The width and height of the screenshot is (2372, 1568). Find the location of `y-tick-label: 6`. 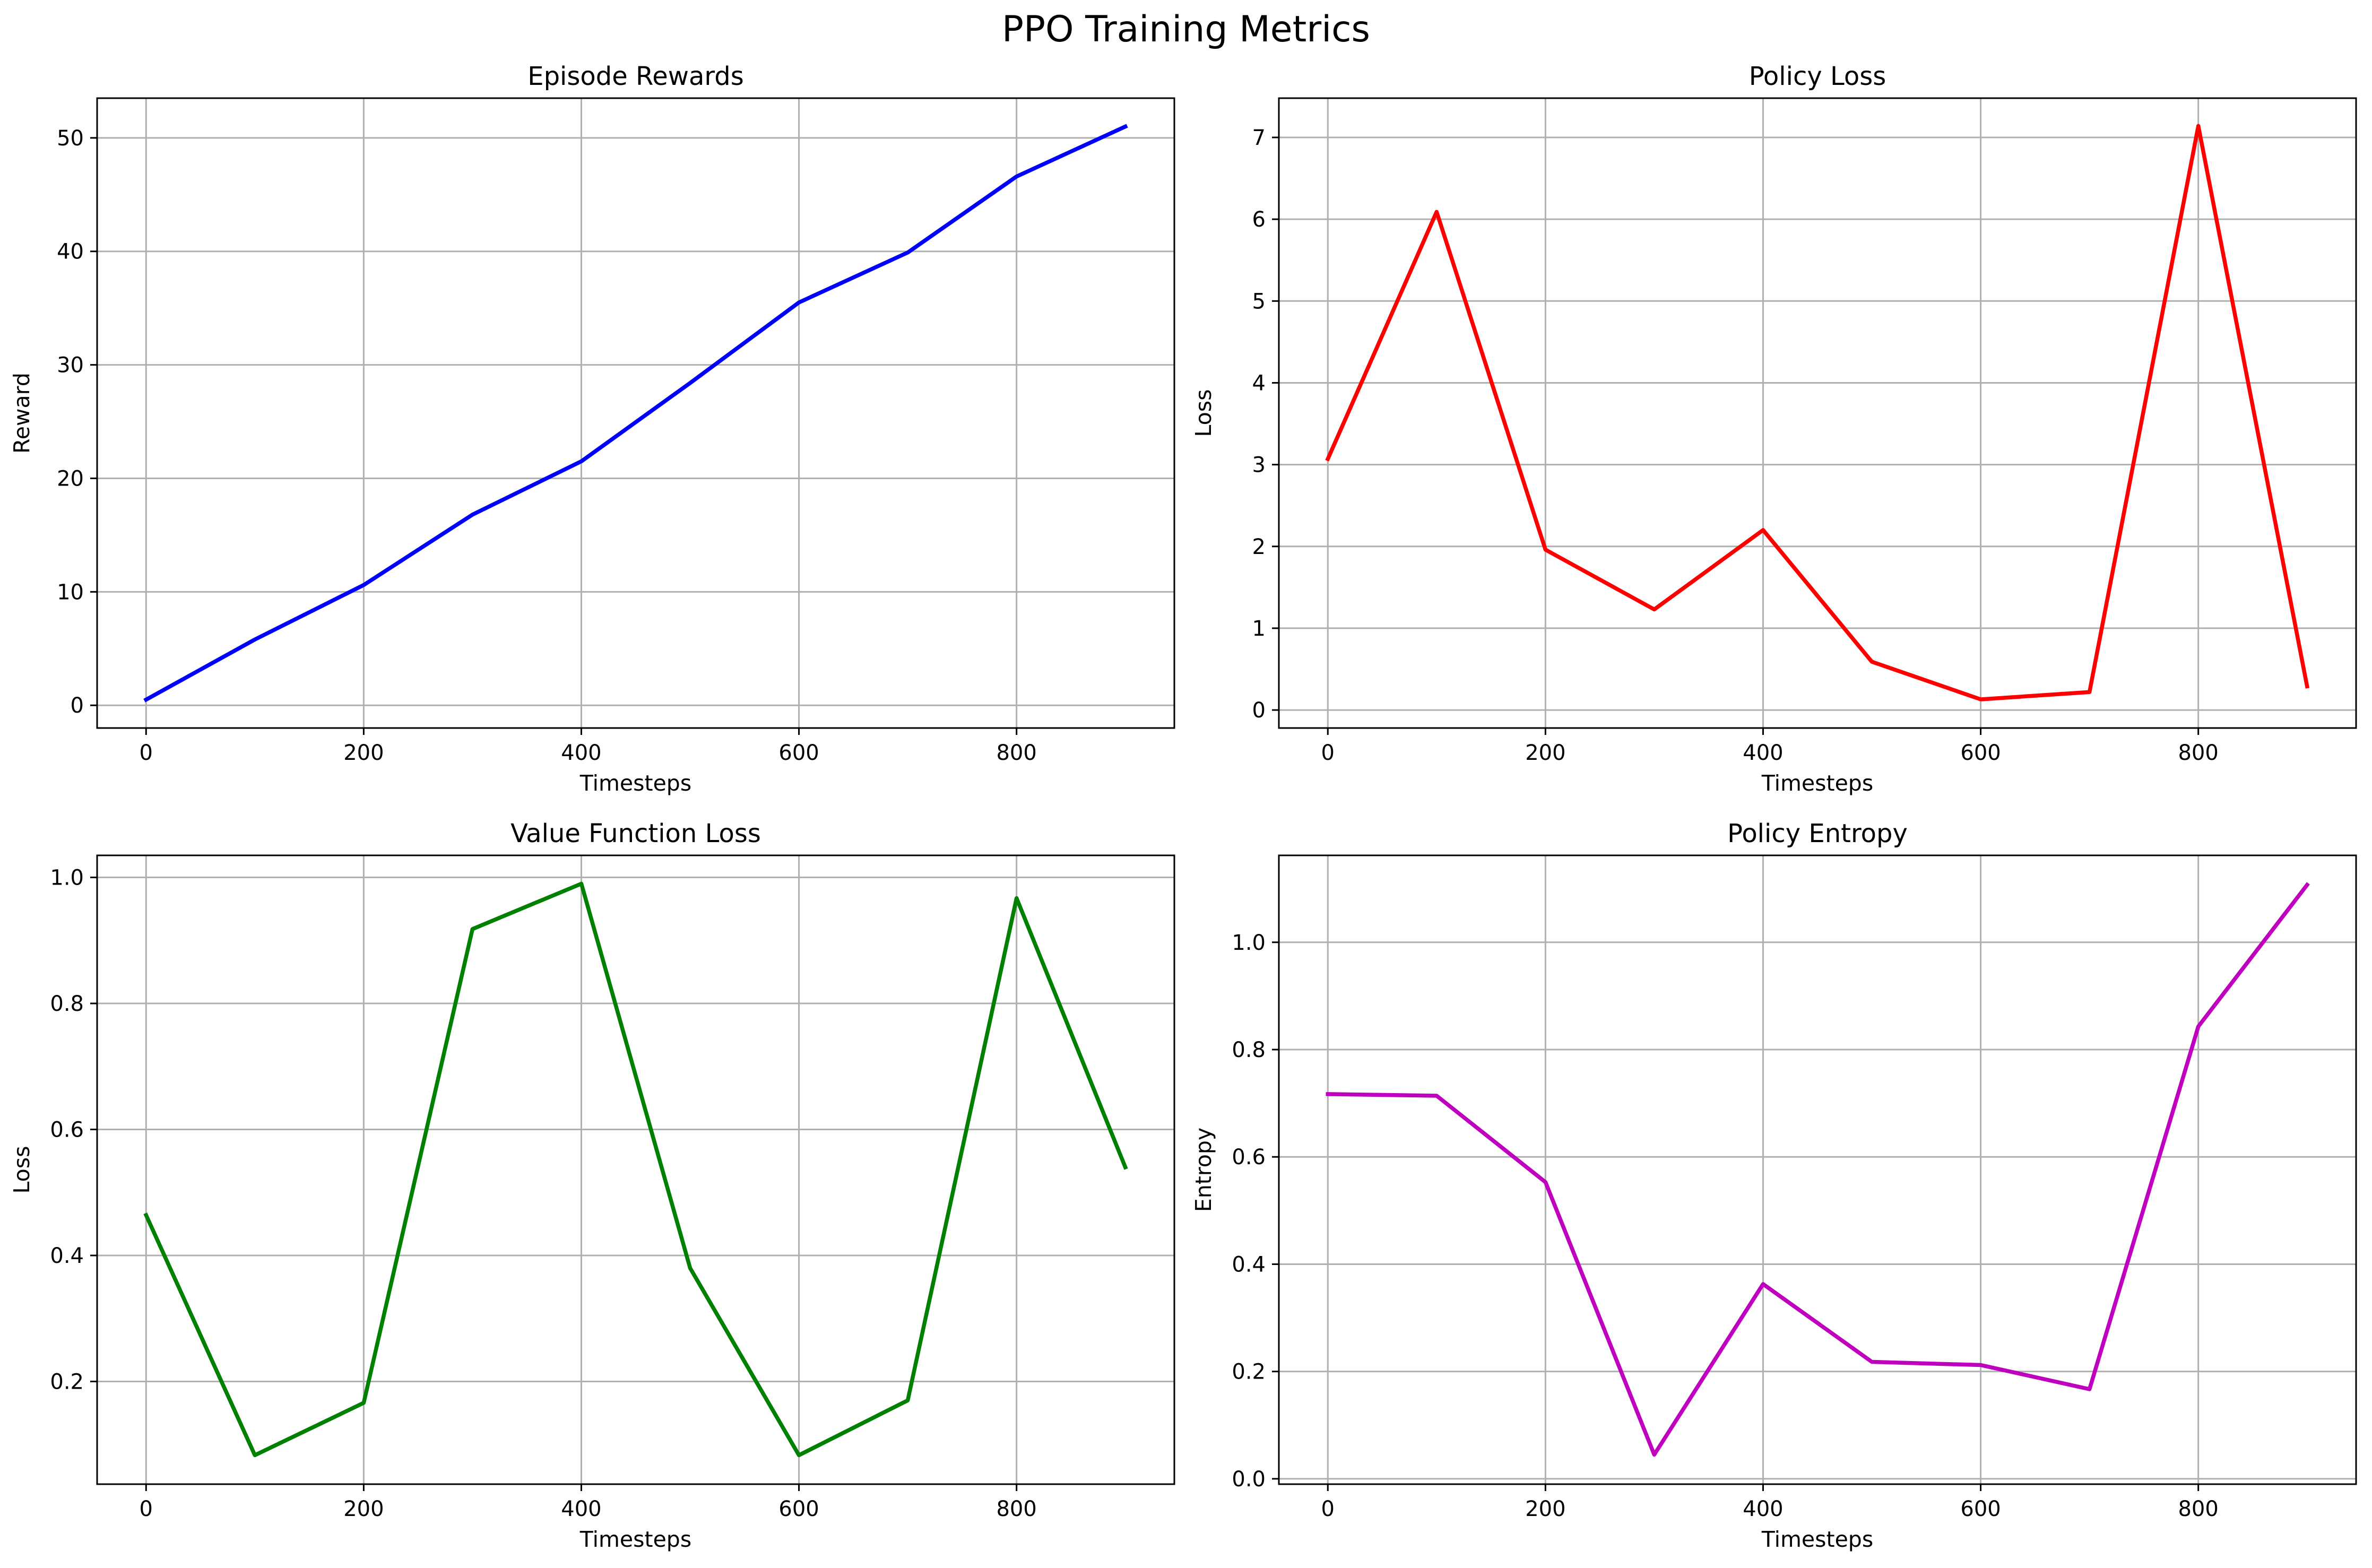

y-tick-label: 6 is located at coordinates (1259, 219).